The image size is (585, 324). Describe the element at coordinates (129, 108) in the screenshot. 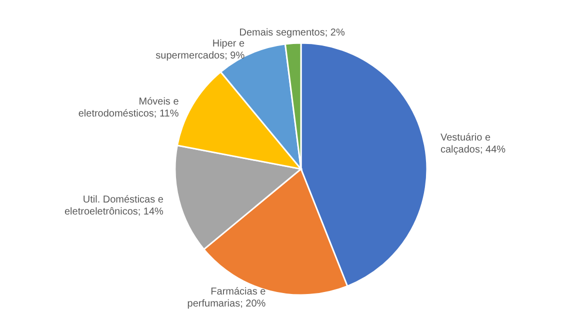

I see `slice-label: Móveis e eletrodomésticos; 11%` at that location.